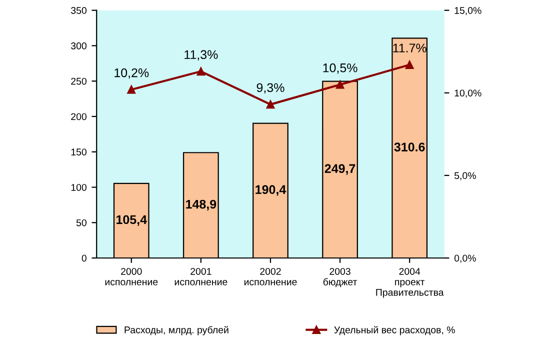  Describe the element at coordinates (131, 73) in the screenshot. I see `data-label: 10,2%` at that location.